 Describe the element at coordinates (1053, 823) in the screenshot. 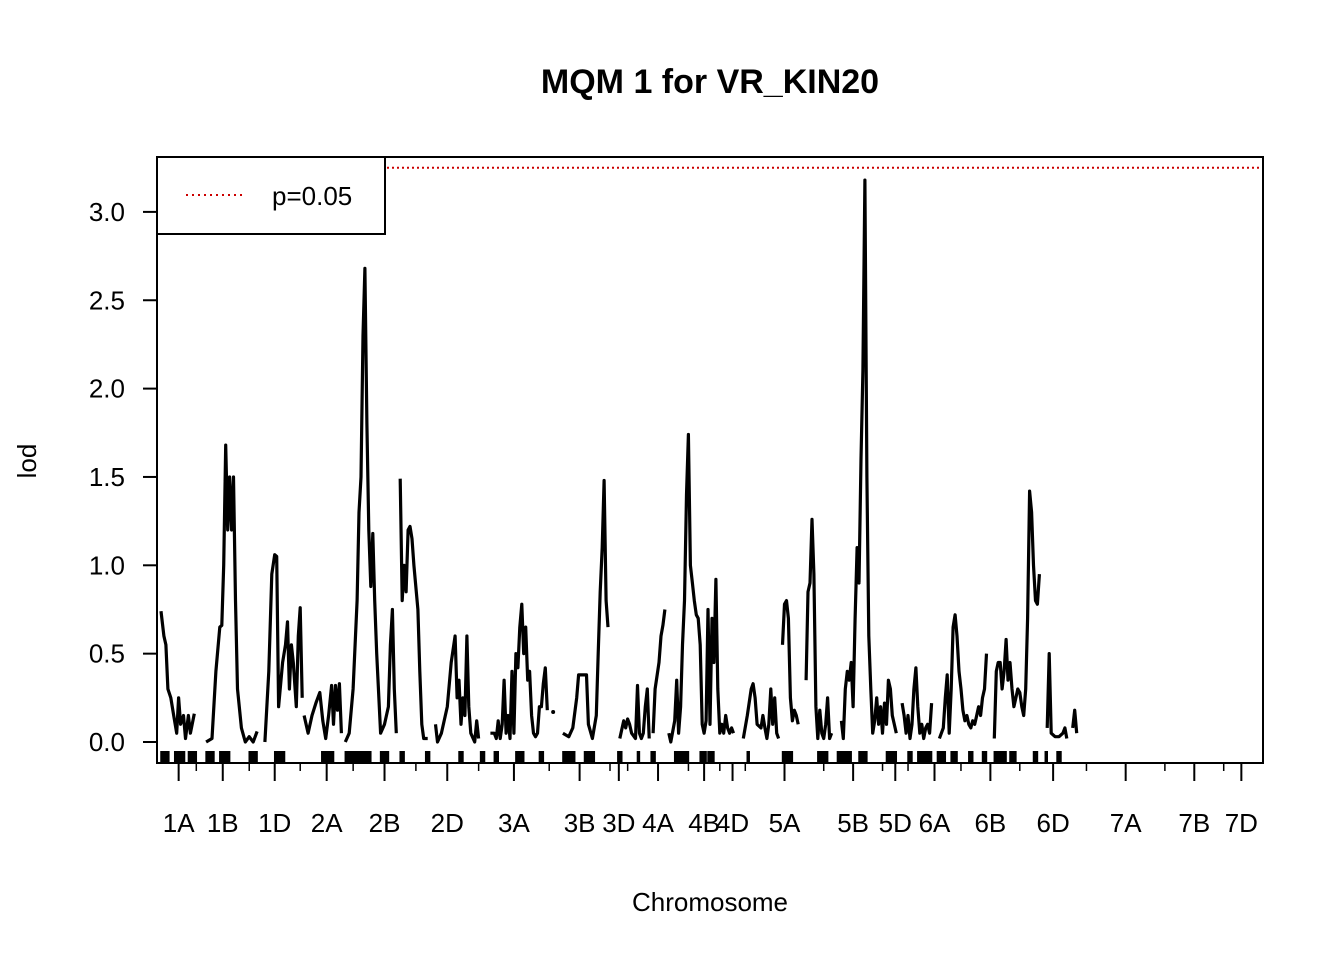

I see `x-tick-label: 6D` at that location.